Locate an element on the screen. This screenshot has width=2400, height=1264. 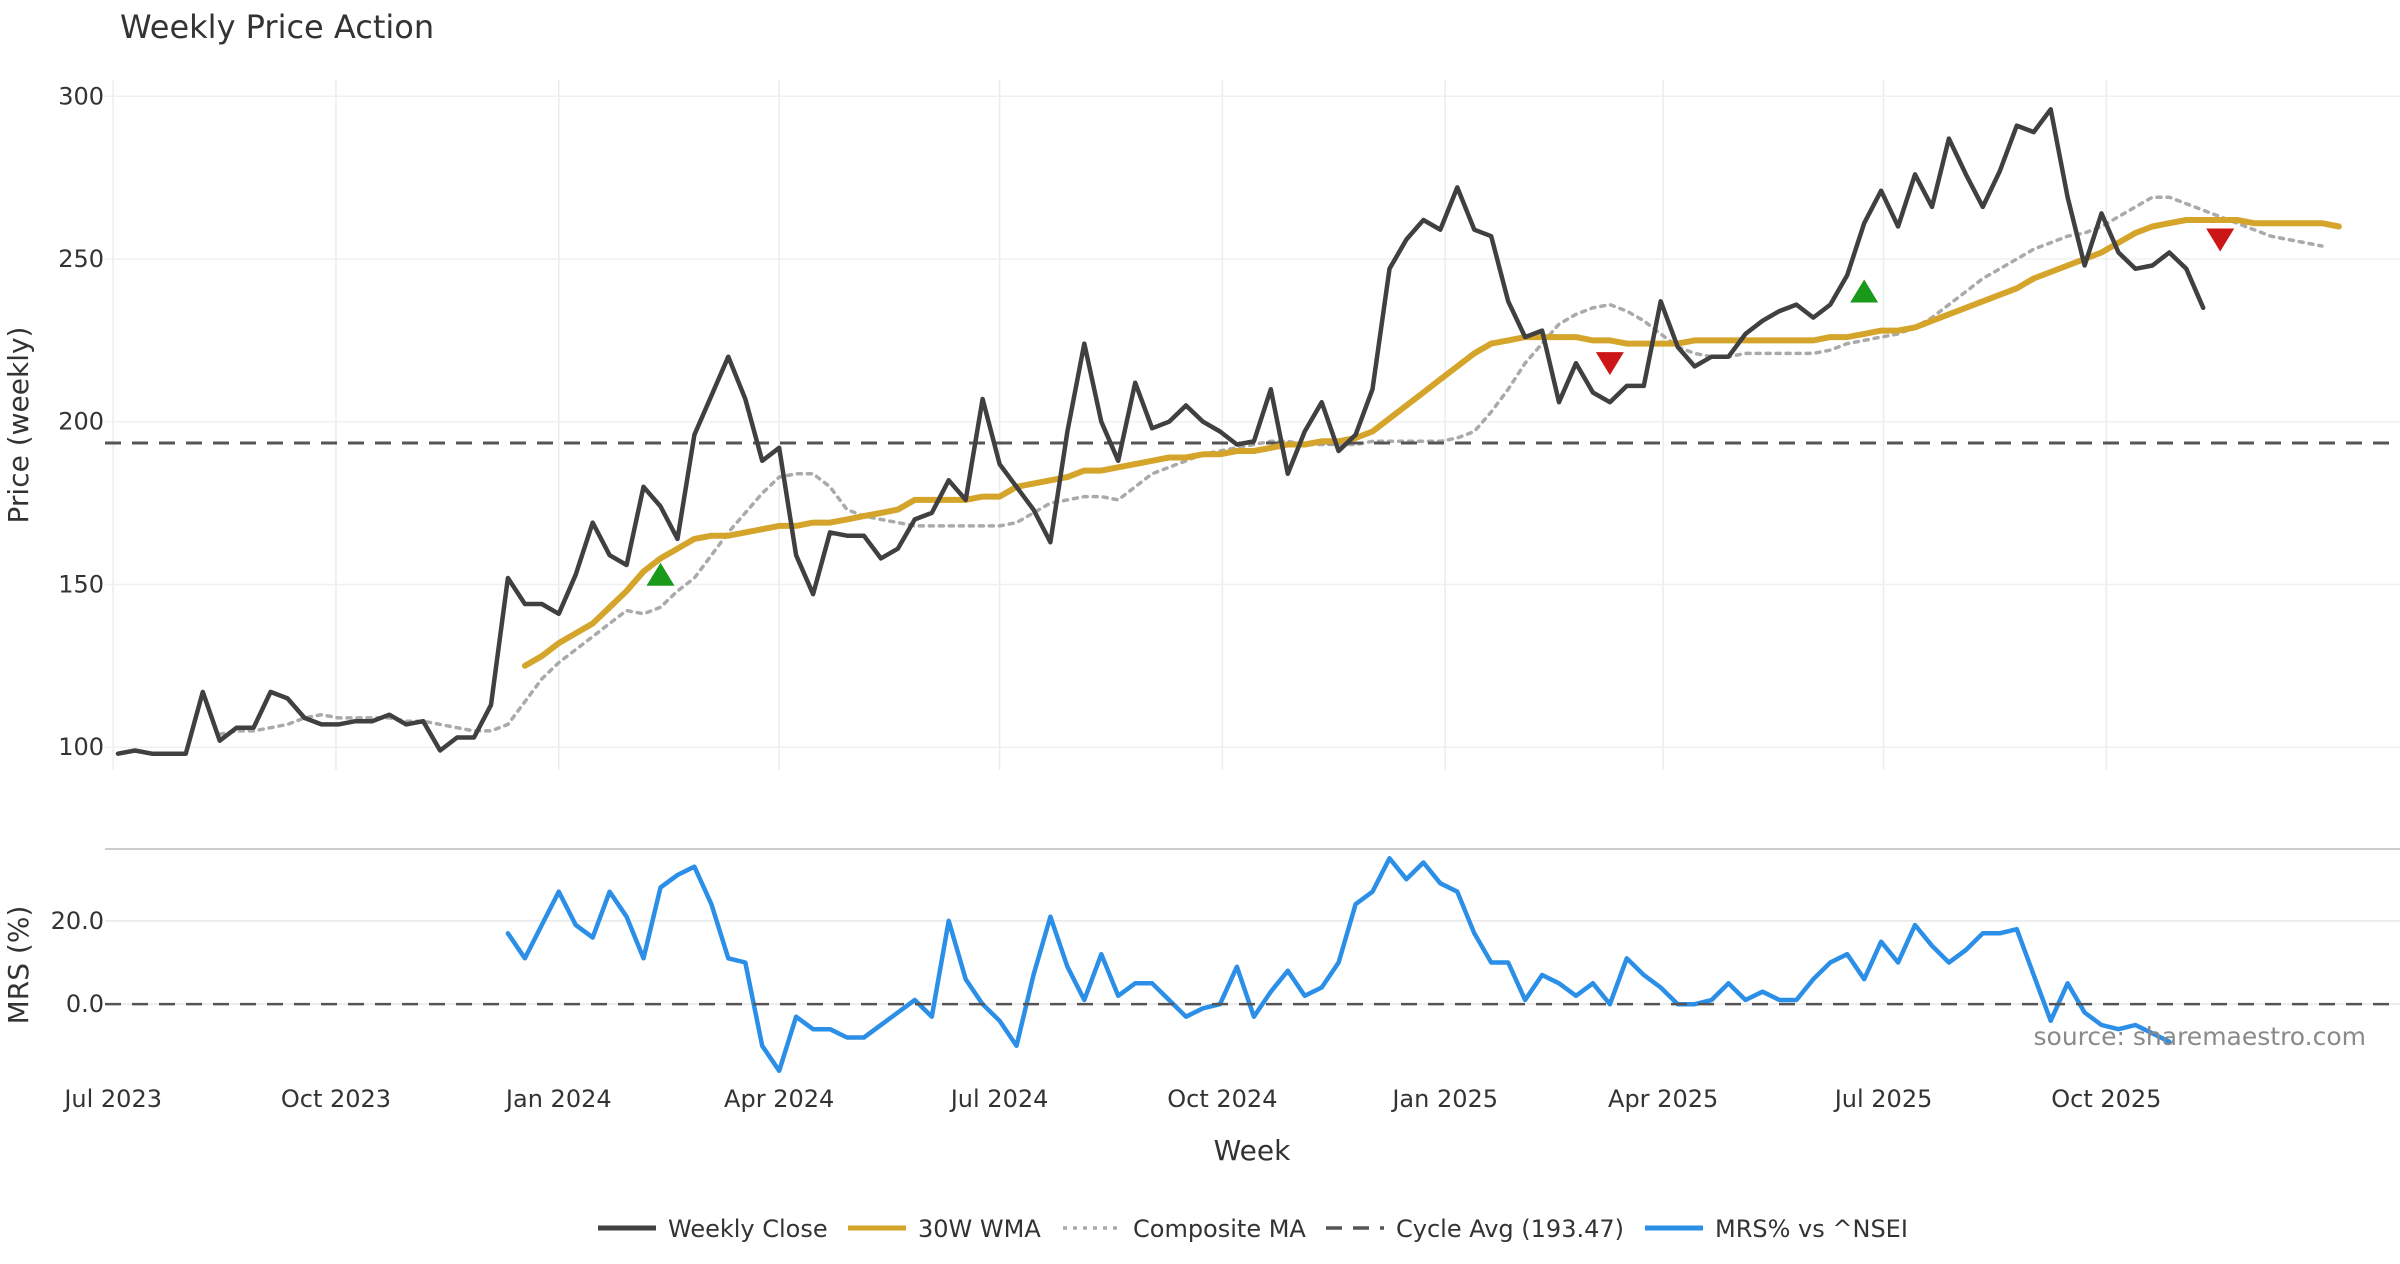
legend-label-cycle-avg-193-47: Cycle Avg (193.47) is located at coordinates (1510, 1229).